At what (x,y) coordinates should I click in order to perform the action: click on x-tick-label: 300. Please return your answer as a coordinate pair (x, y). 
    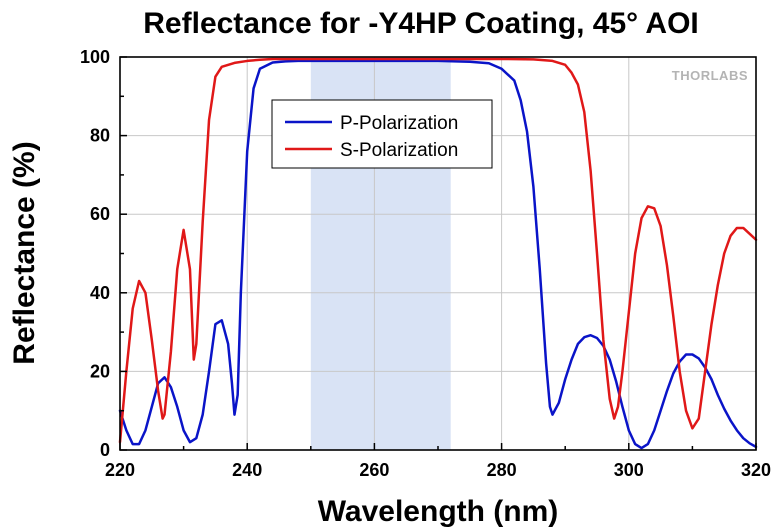
    Looking at the image, I should click on (629, 470).